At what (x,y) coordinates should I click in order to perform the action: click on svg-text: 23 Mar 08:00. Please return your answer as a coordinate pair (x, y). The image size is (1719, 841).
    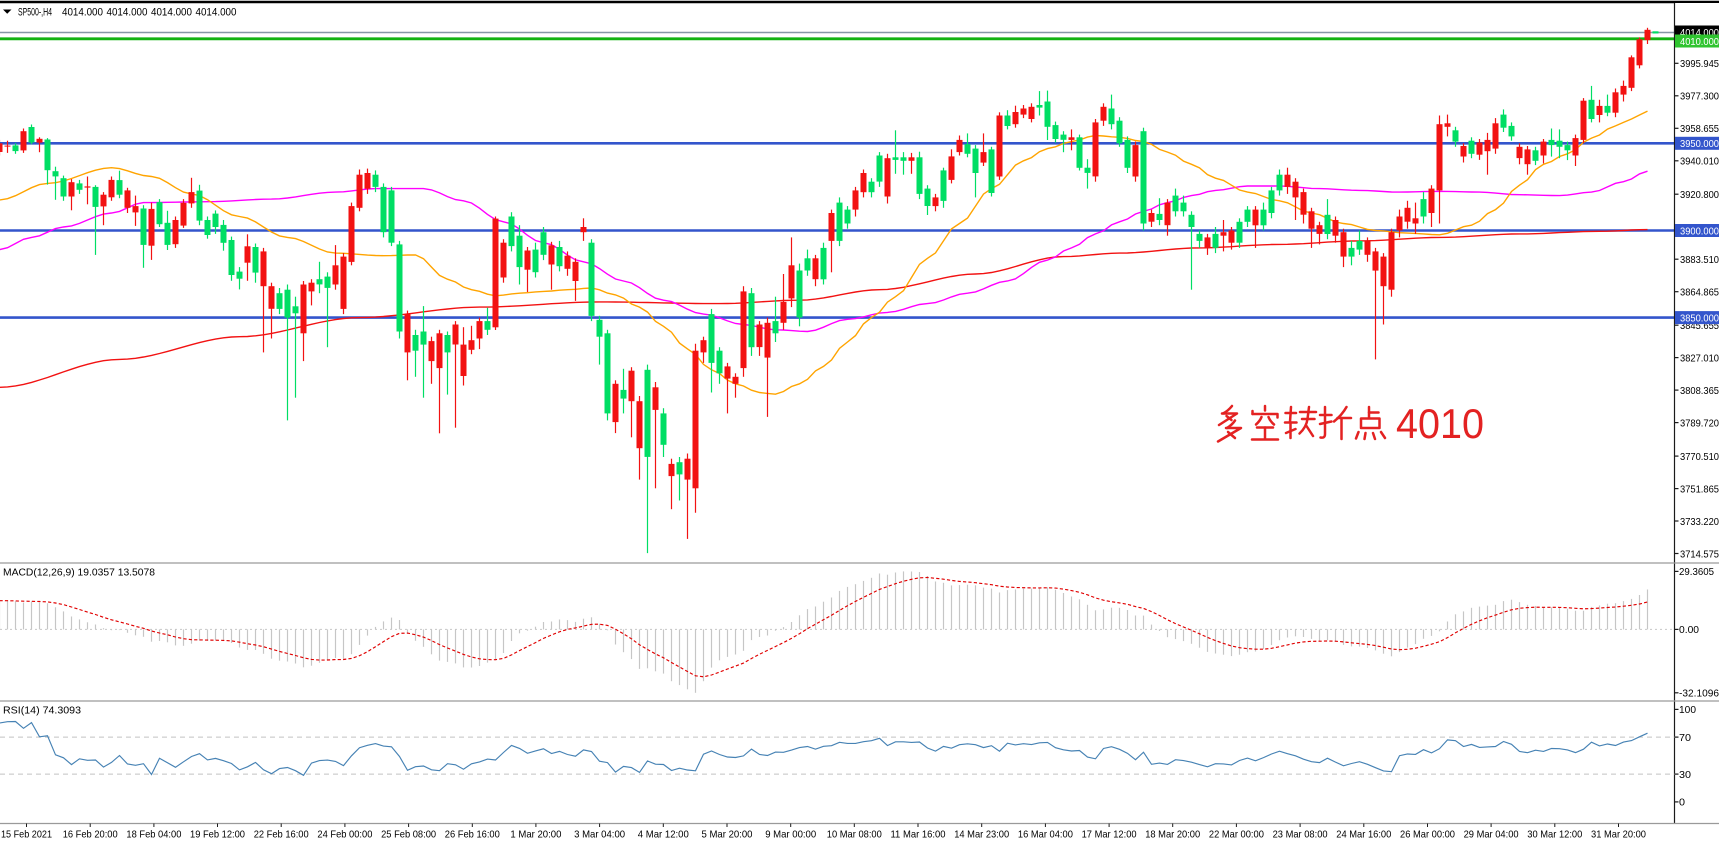
    Looking at the image, I should click on (1300, 835).